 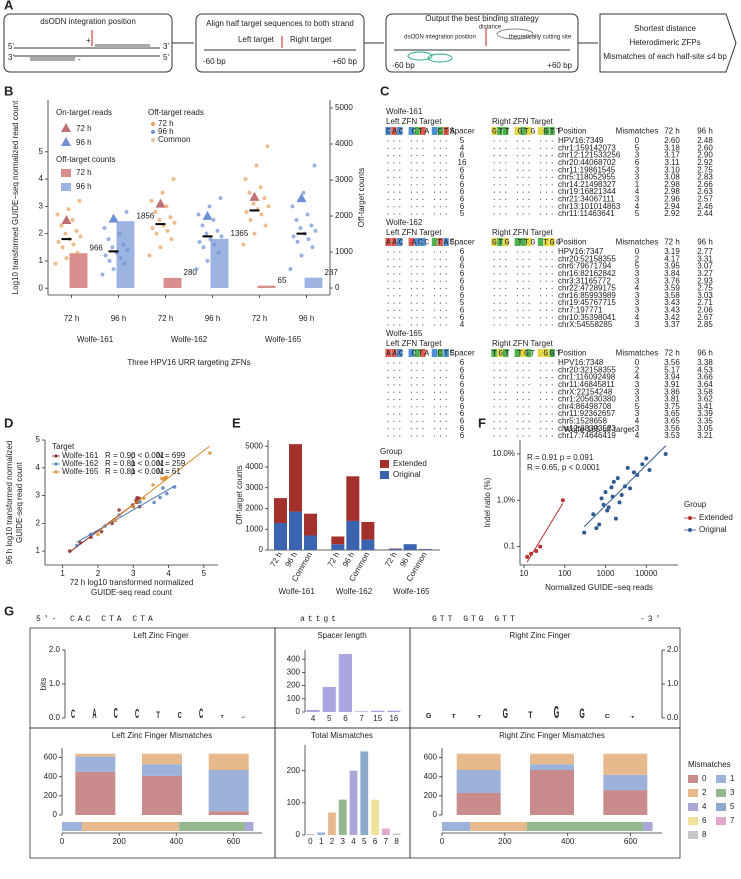 What do you see at coordinates (341, 635) in the screenshot?
I see `panel-title: Spacer length` at bounding box center [341, 635].